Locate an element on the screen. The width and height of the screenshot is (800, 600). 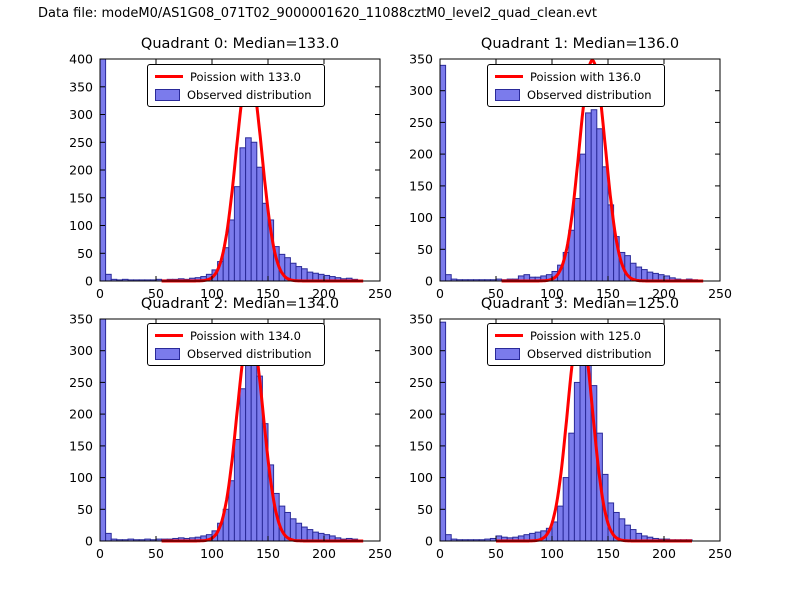
subplot-title-quadrant-0: Quadrant 0: Median=133.0 is located at coordinates (240, 44).